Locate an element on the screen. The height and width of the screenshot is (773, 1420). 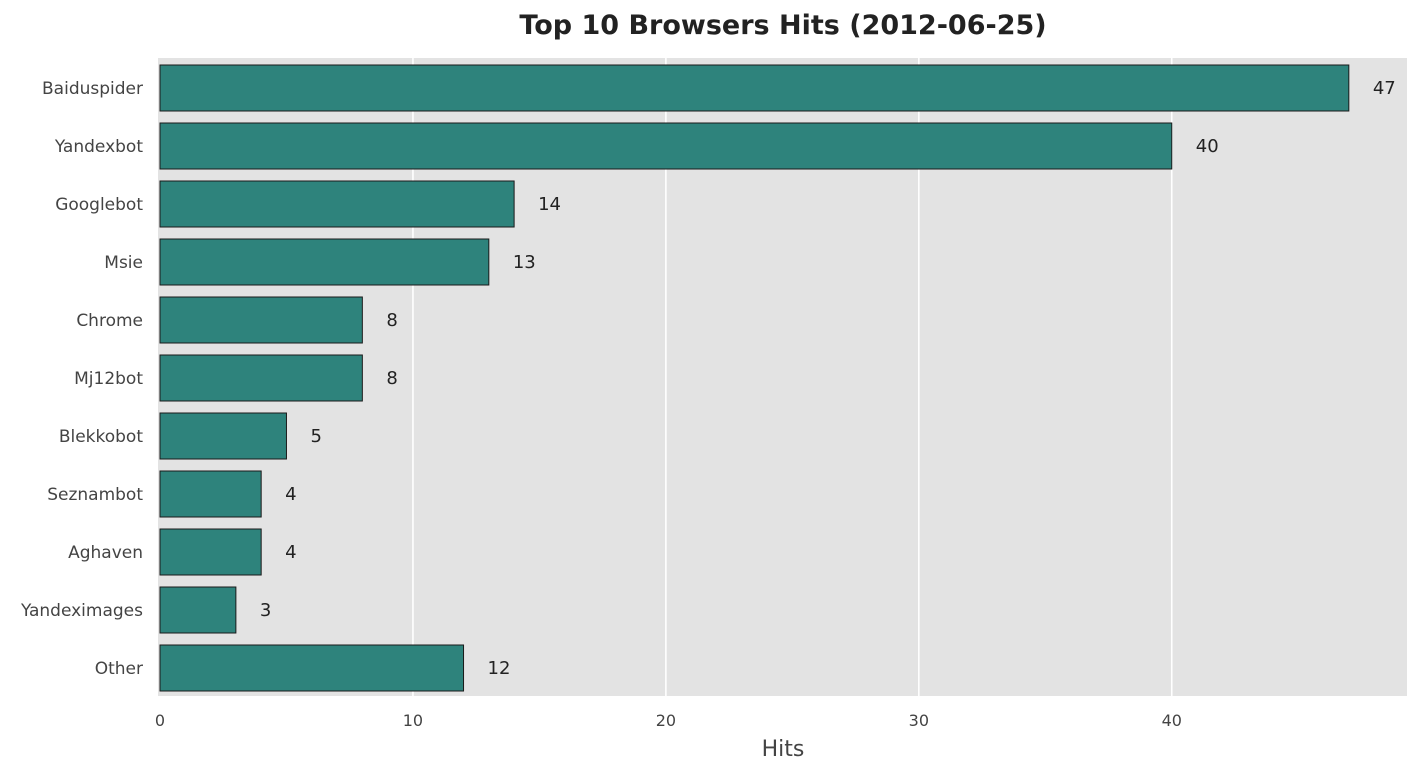
y-tick-label: Aghaven is located at coordinates (105, 553).